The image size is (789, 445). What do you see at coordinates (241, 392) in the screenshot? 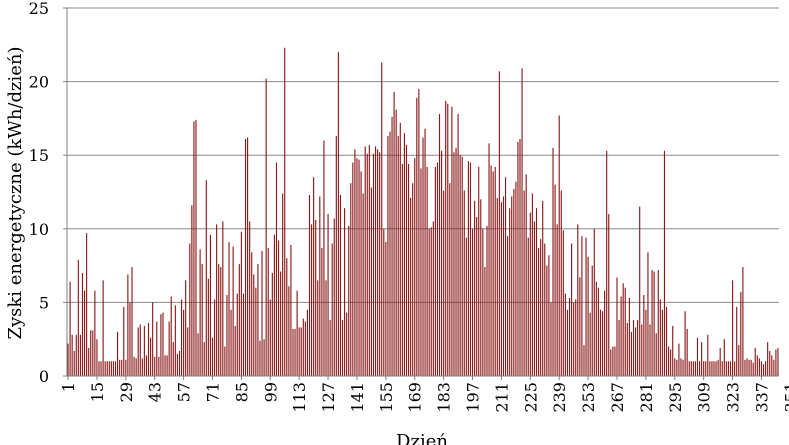
I see `x-tick-label: 85` at bounding box center [241, 392].